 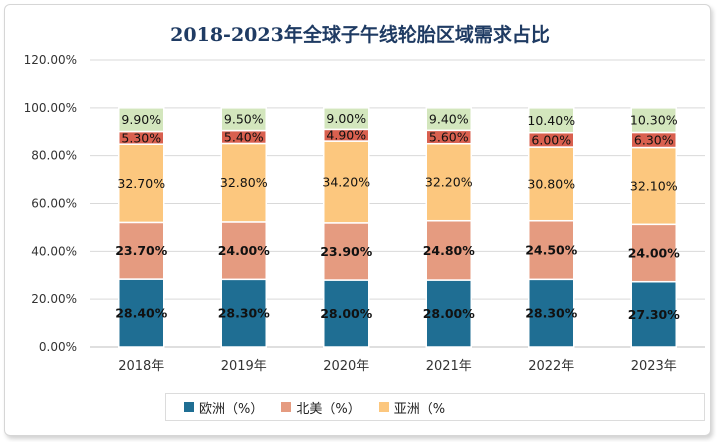 I want to click on y-tick-label: 0.00%, so click(x=58, y=347).